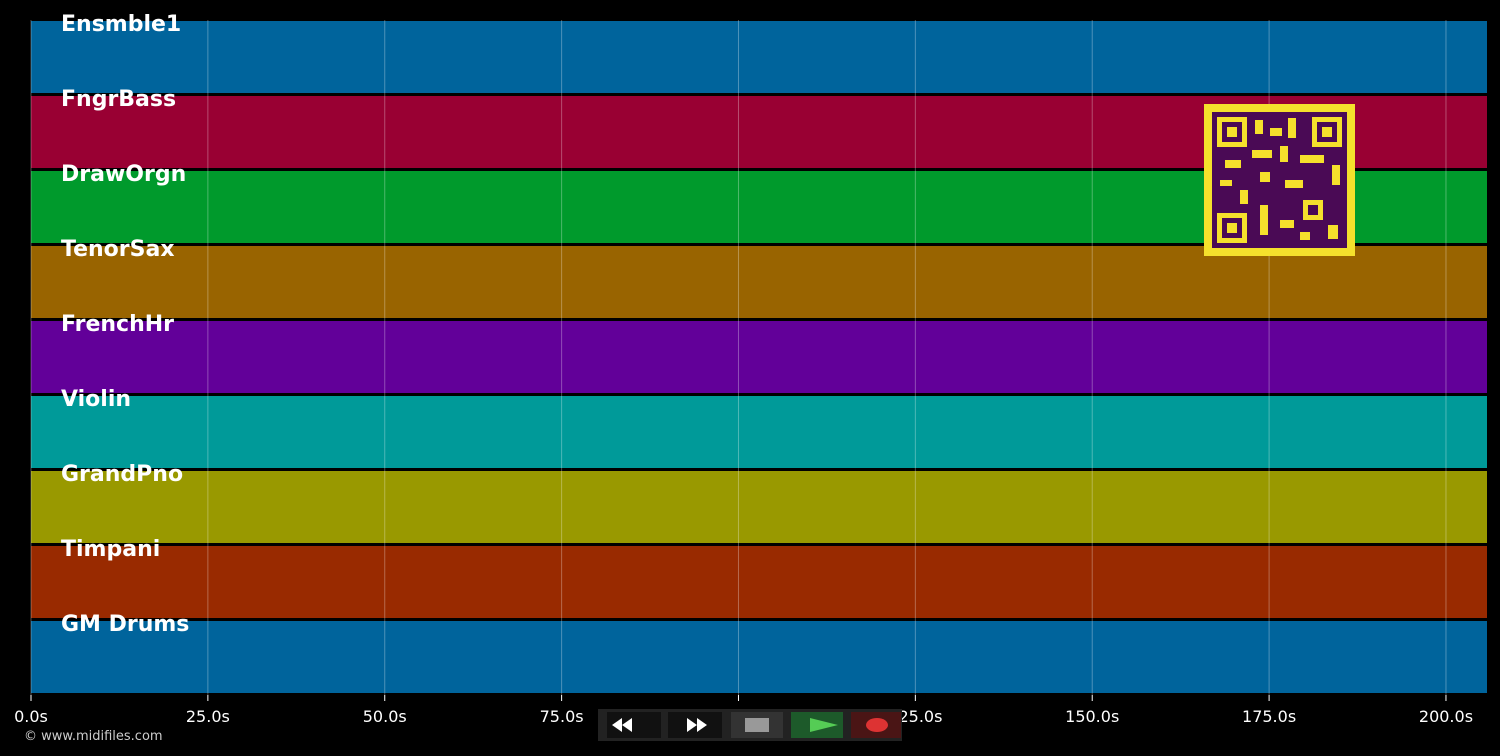  What do you see at coordinates (118, 99) in the screenshot?
I see `track-name: FngrBass` at bounding box center [118, 99].